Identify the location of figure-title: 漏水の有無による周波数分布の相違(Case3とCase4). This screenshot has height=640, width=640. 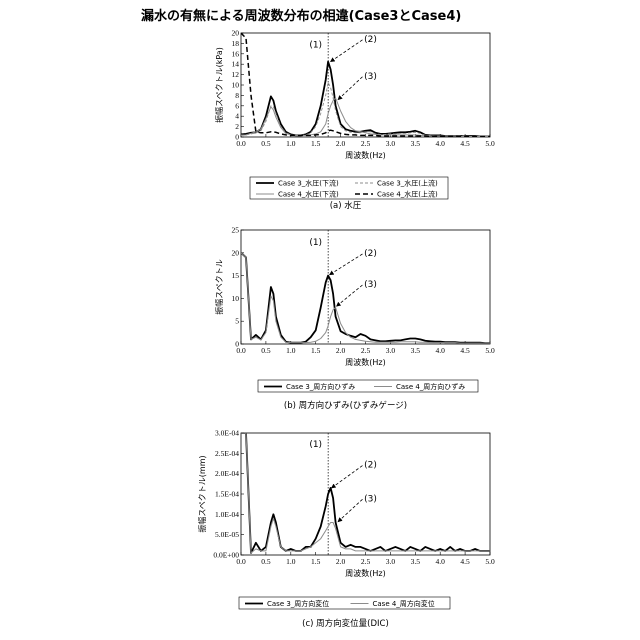
(301, 16).